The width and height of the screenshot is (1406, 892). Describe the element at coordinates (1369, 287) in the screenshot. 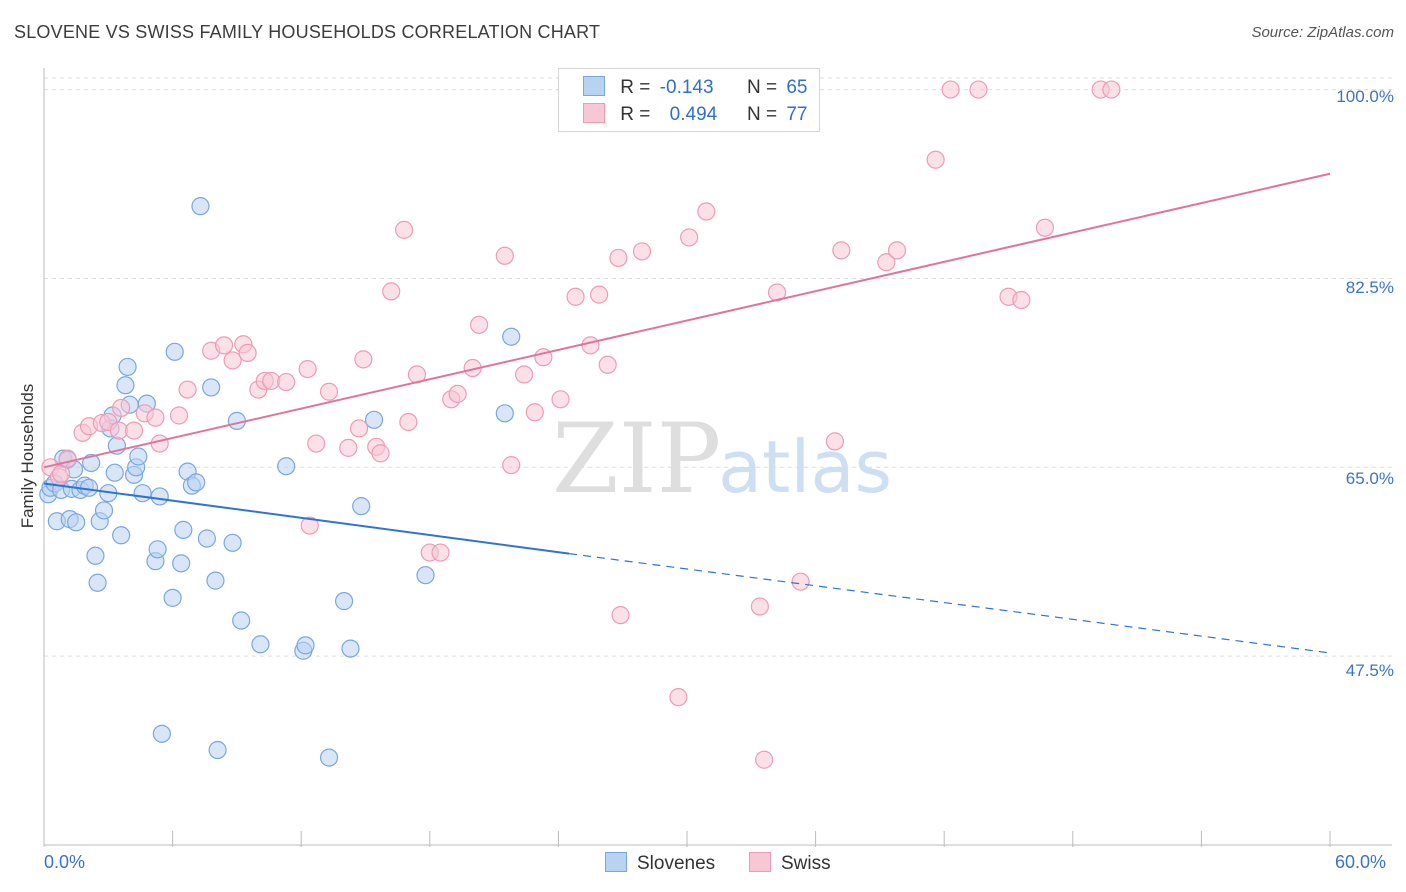

I see `y-tick-82-5: 82.5%` at that location.